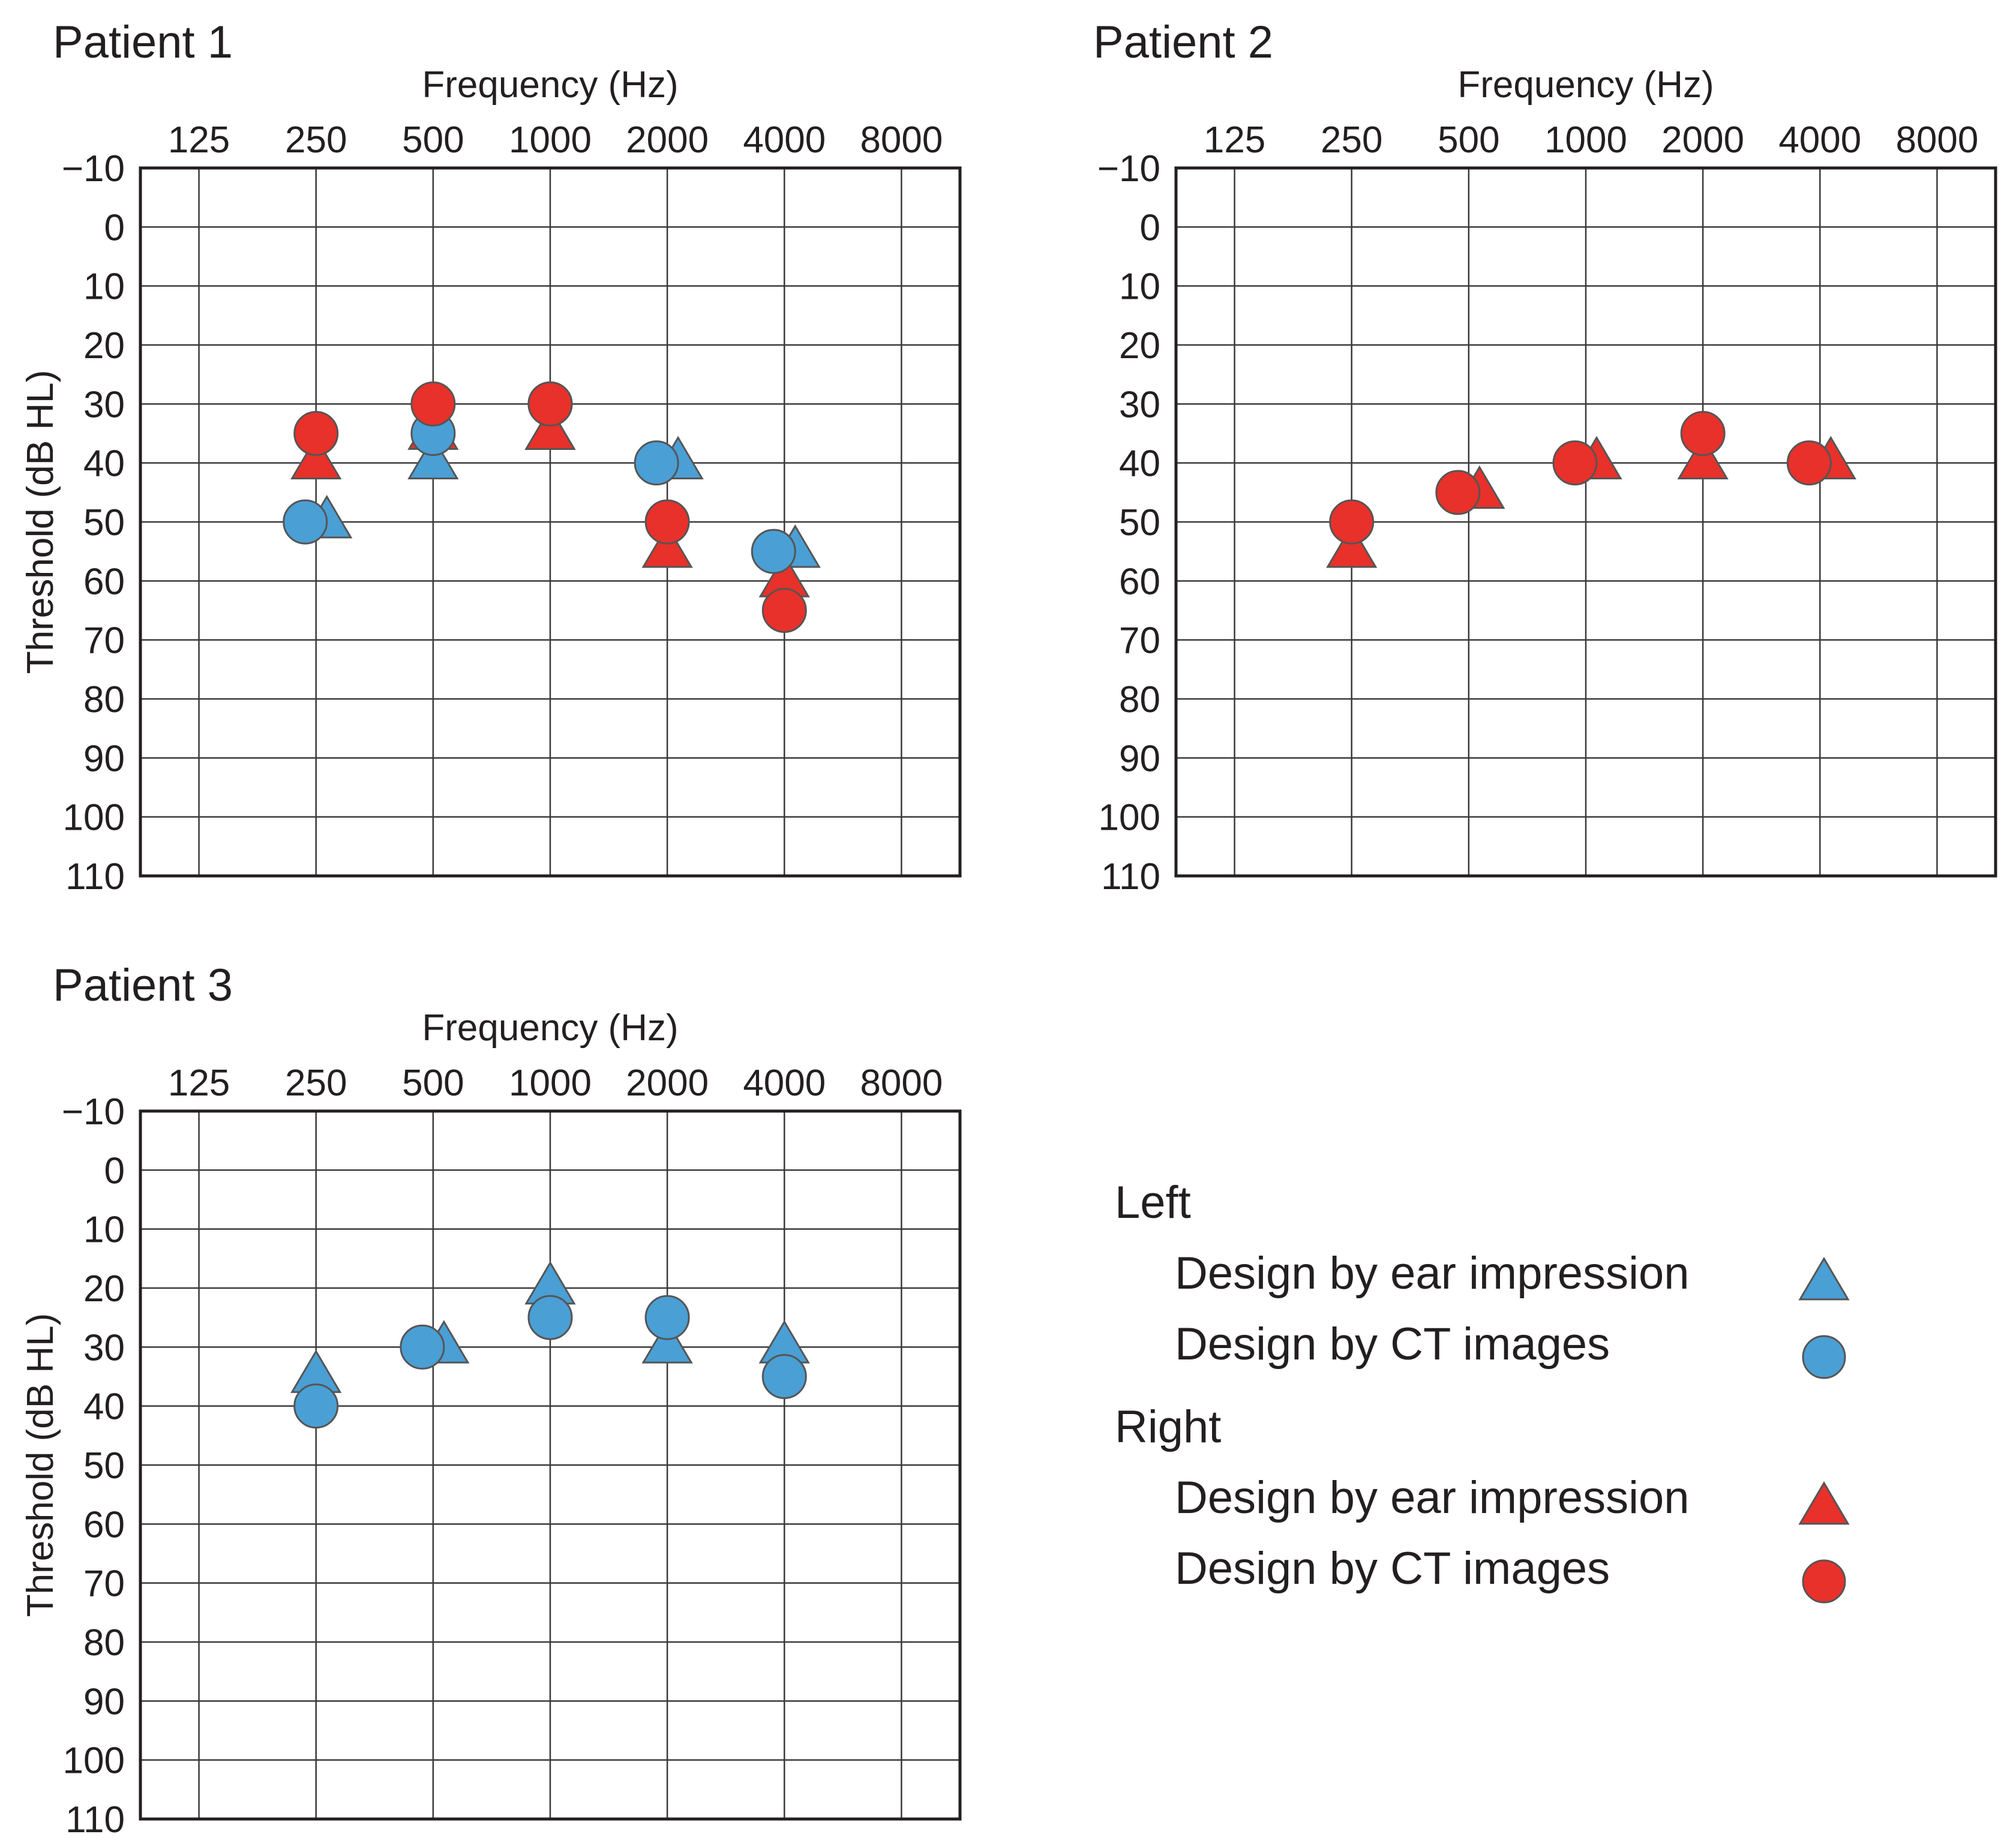 The width and height of the screenshot is (2016, 1843). Describe the element at coordinates (1824, 1357) in the screenshot. I see `legend-left-circle-icon` at that location.